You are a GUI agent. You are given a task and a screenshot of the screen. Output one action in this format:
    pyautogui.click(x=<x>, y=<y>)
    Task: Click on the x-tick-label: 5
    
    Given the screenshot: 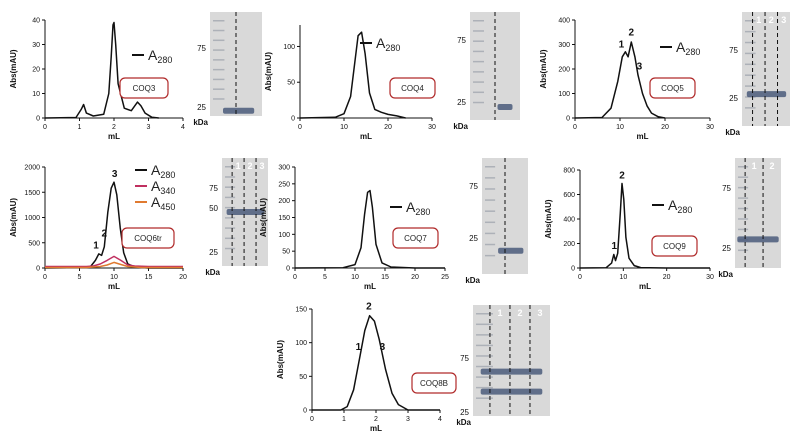 What is the action you would take?
    pyautogui.click(x=80, y=277)
    